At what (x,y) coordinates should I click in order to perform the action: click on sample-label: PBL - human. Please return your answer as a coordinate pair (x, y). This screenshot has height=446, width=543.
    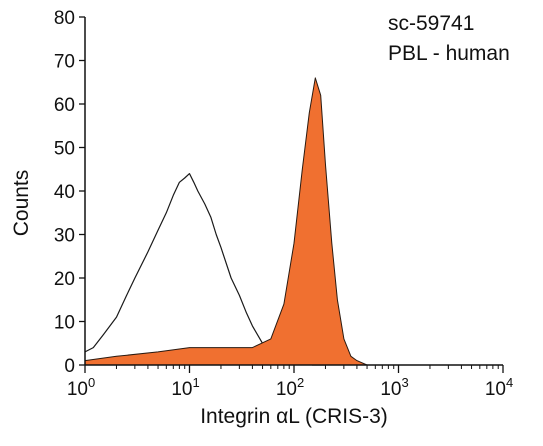
    Looking at the image, I should click on (449, 53).